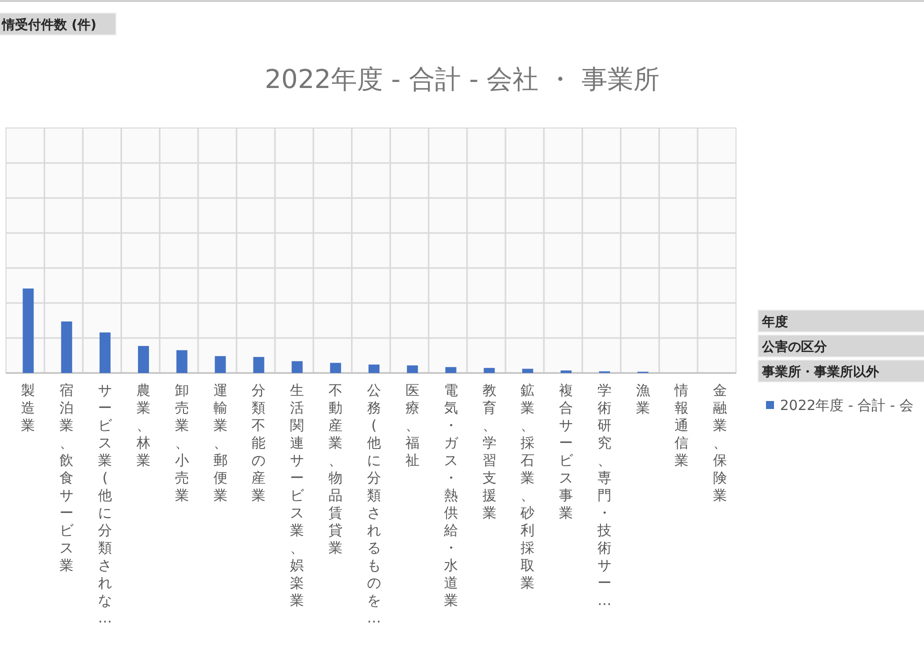  What do you see at coordinates (259, 443) in the screenshot?
I see `x-tick-label: 分類不能の産業` at bounding box center [259, 443].